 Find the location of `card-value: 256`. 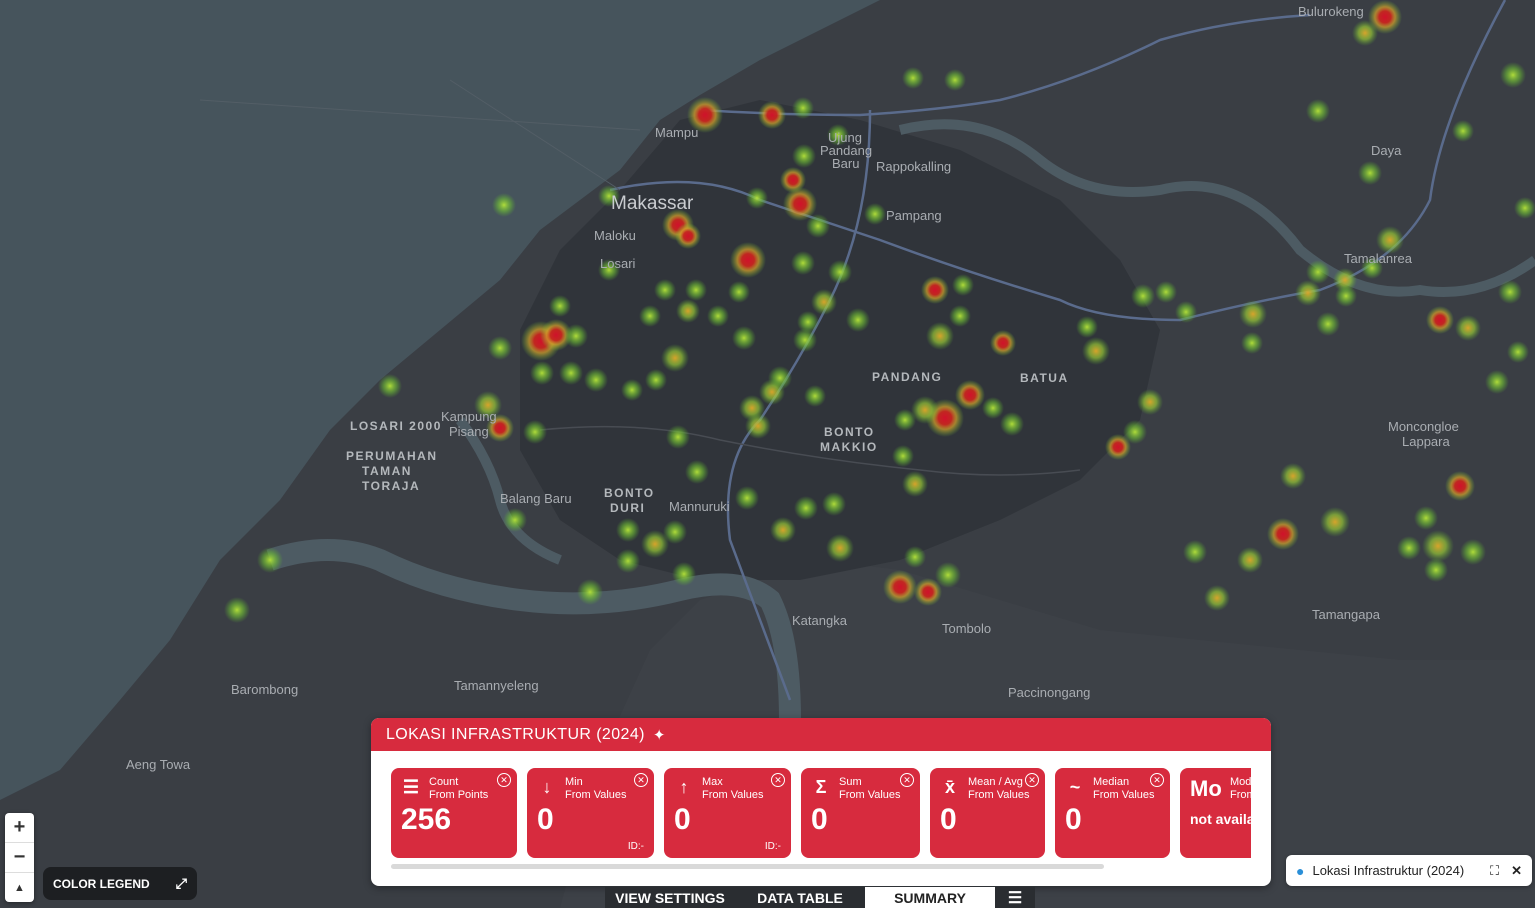

card-value: 256 is located at coordinates (426, 819).